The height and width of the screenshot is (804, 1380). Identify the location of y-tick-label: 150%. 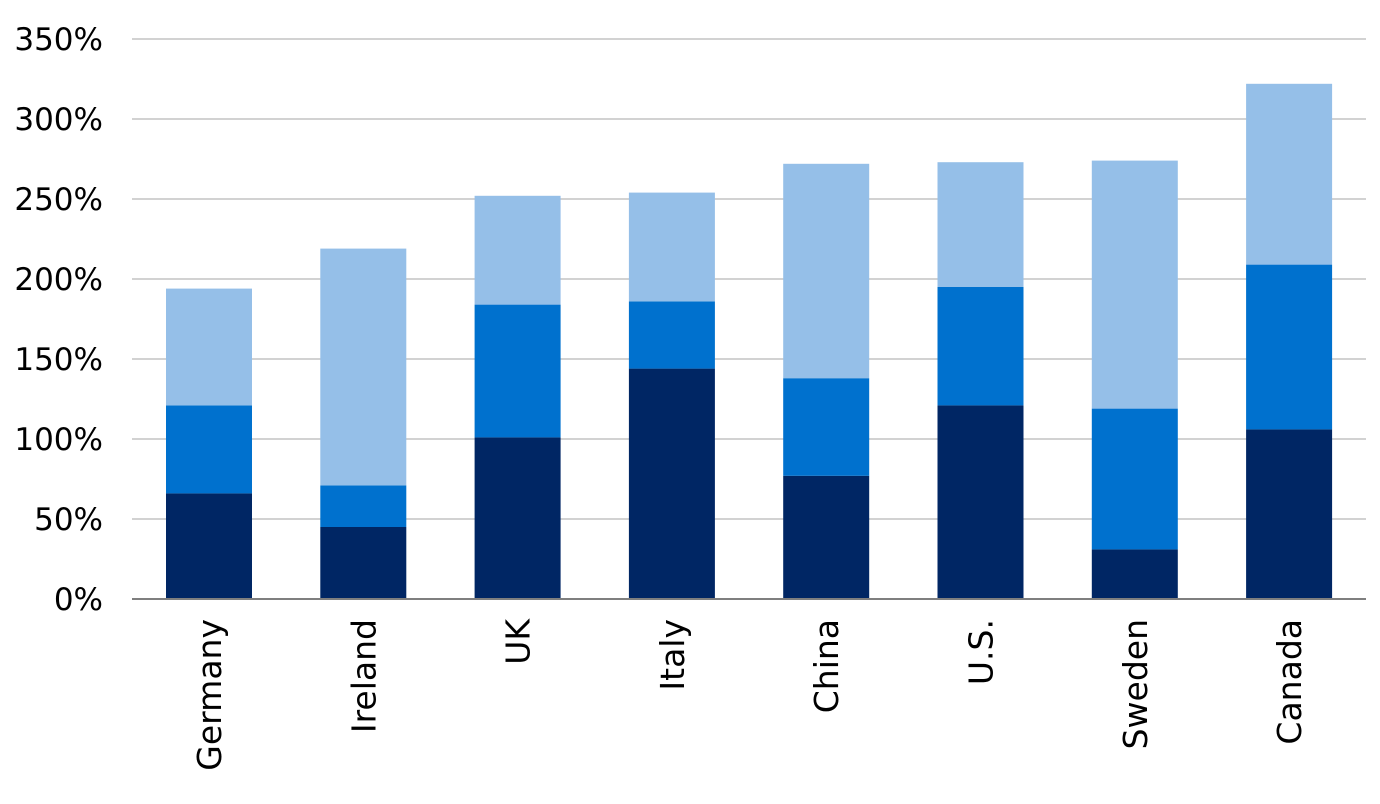
(58, 360).